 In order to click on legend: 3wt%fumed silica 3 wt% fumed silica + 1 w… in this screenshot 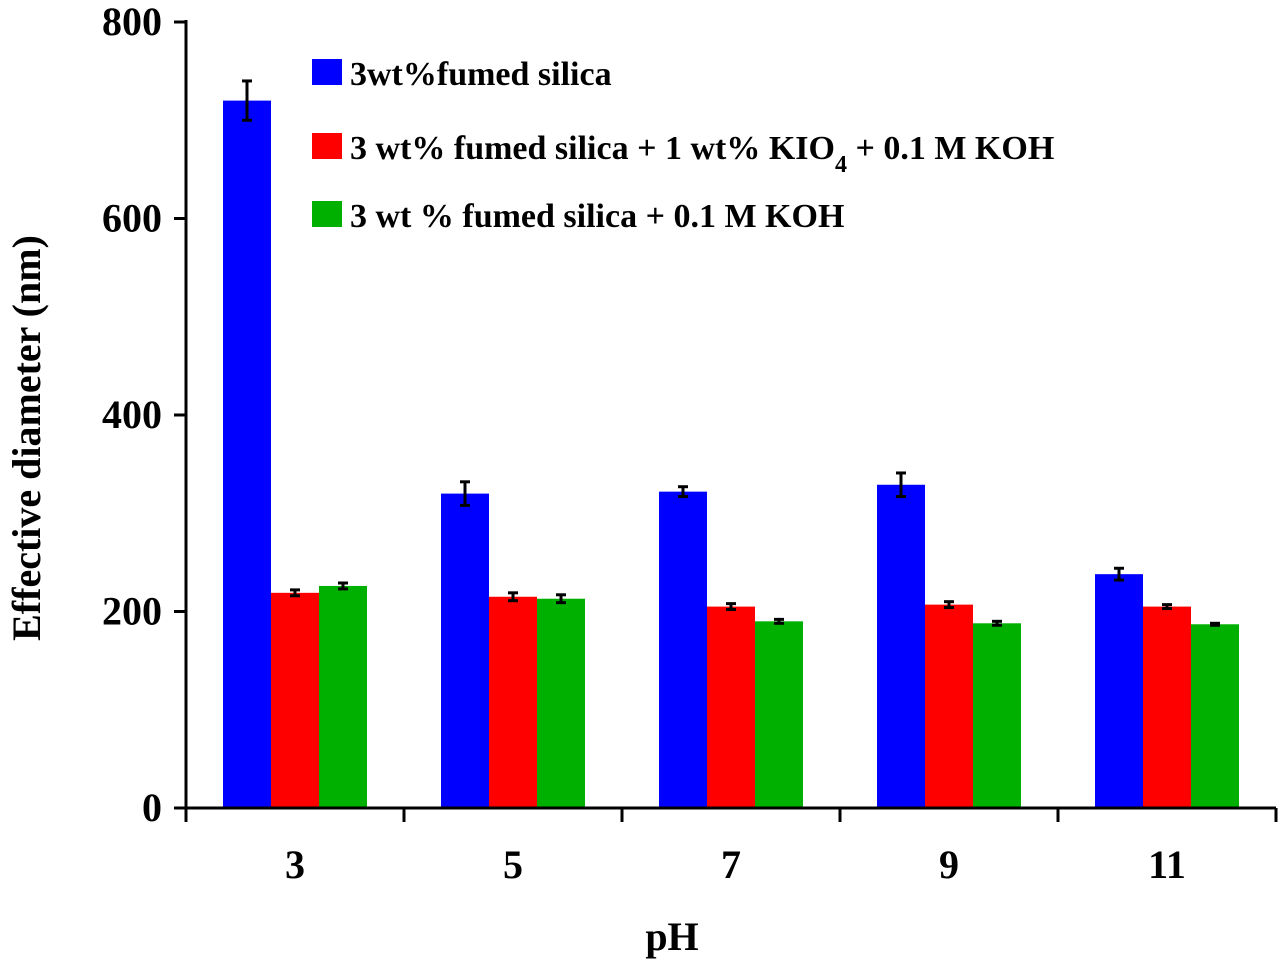, I will do `click(683, 145)`.